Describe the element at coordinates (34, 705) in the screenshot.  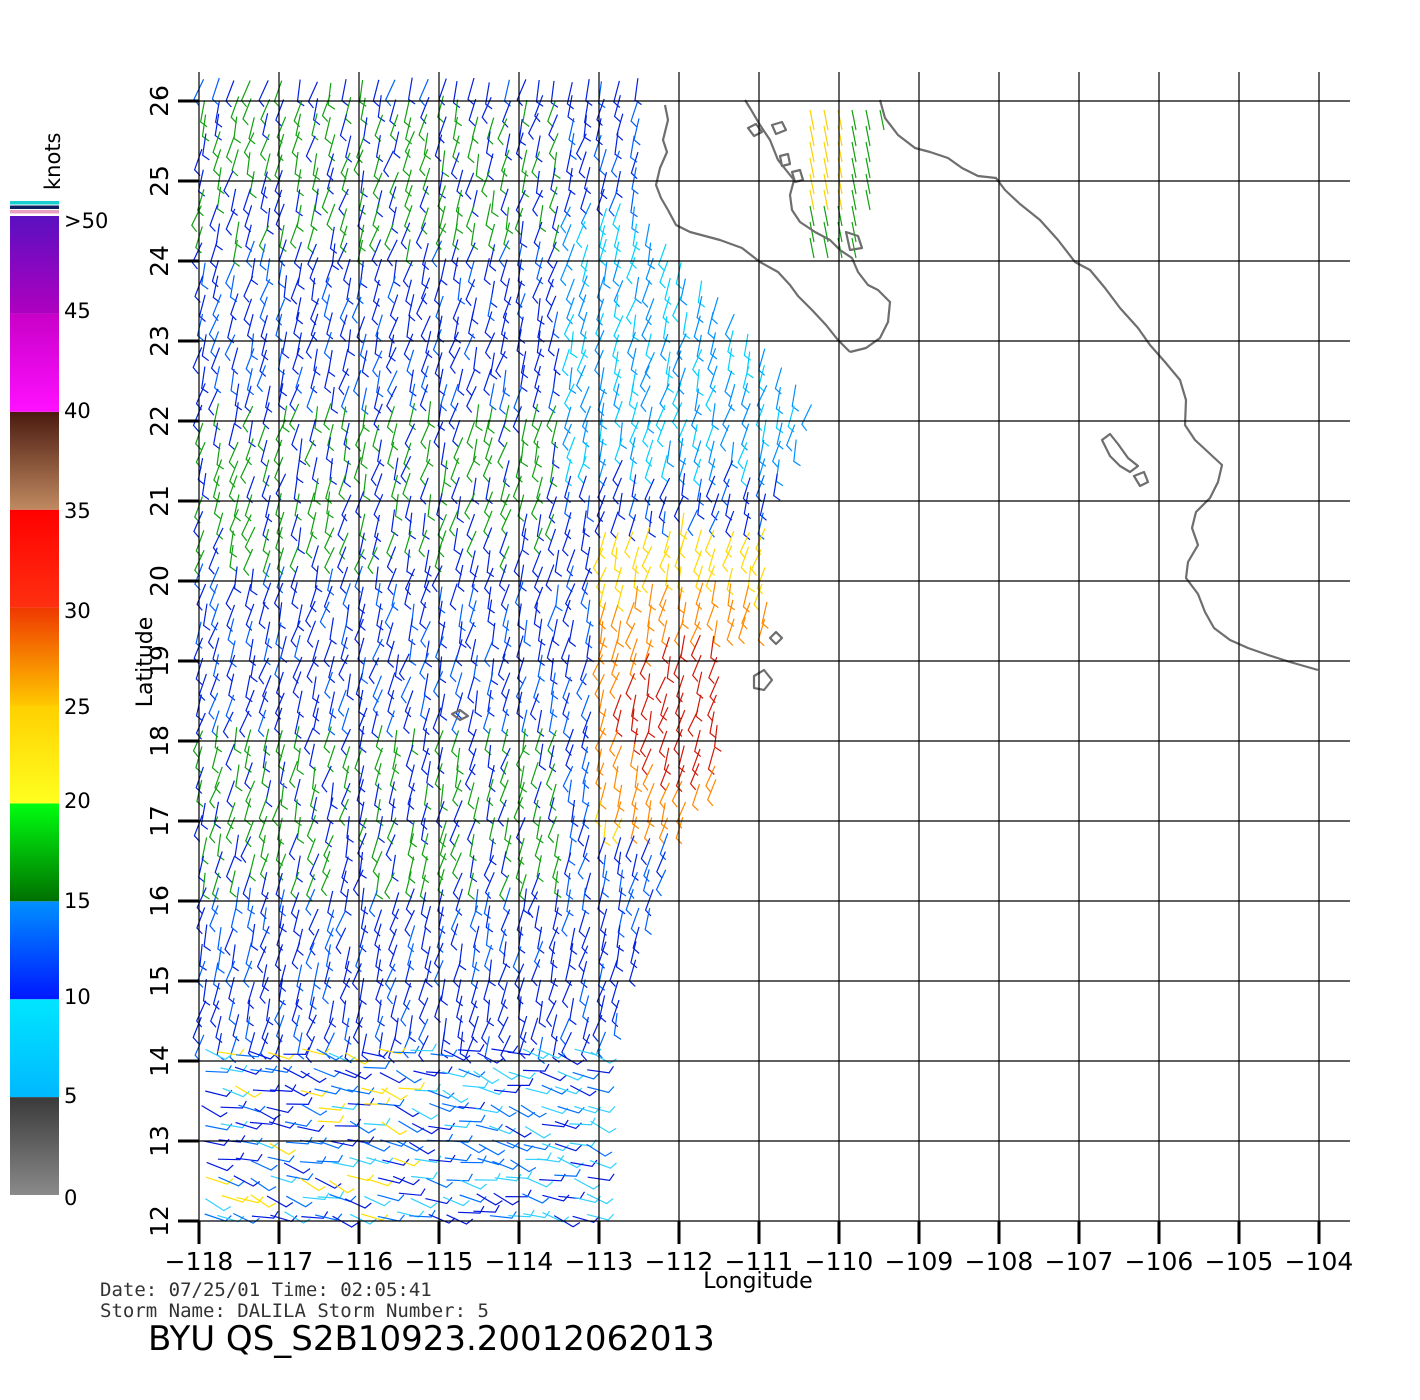
I see `legend-color-bar` at that location.